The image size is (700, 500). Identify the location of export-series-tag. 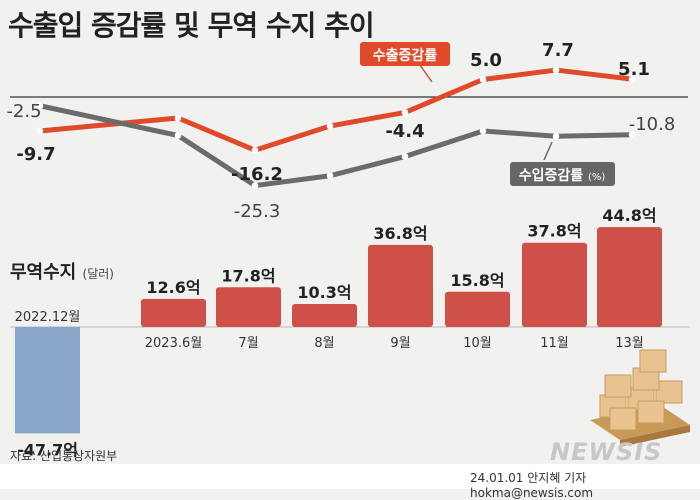
(405, 54).